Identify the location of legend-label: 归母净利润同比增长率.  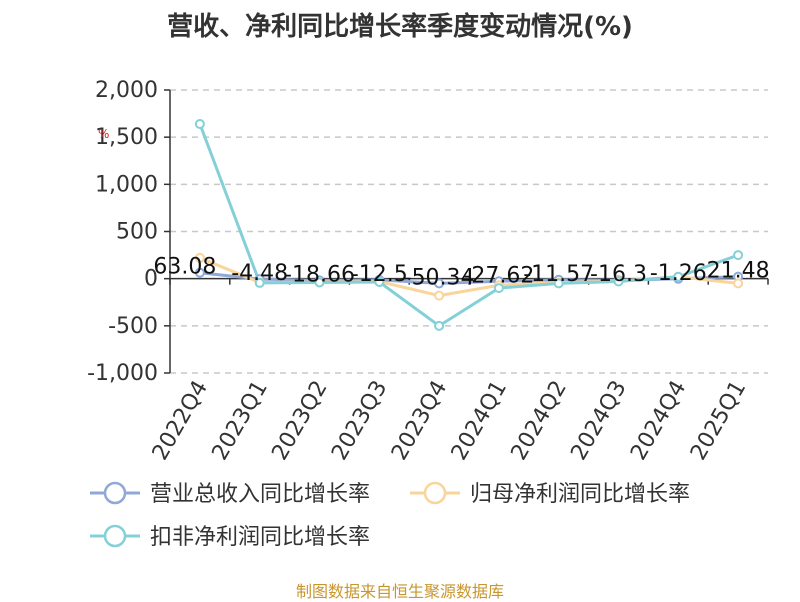
(580, 494).